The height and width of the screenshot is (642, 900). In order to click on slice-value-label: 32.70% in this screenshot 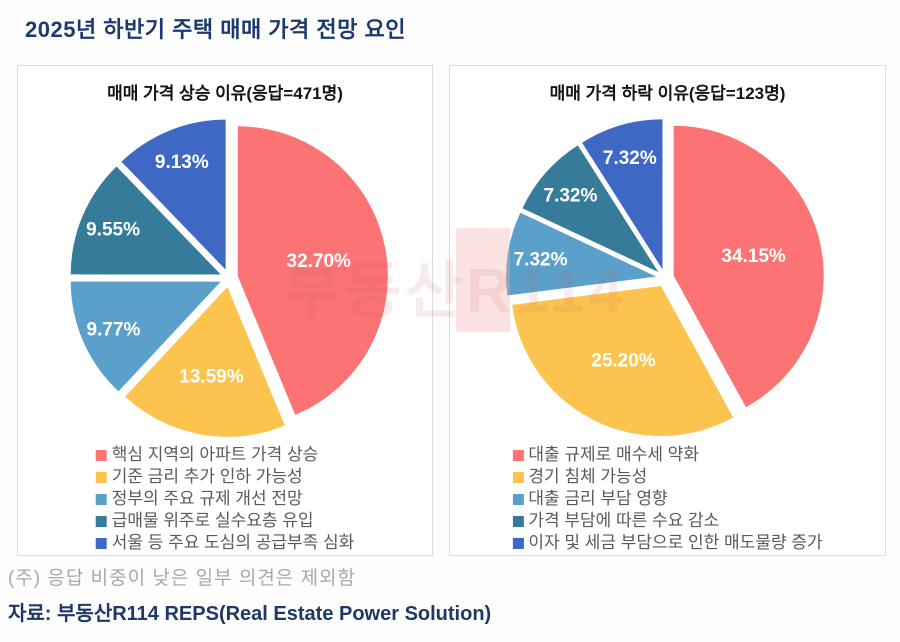, I will do `click(319, 261)`.